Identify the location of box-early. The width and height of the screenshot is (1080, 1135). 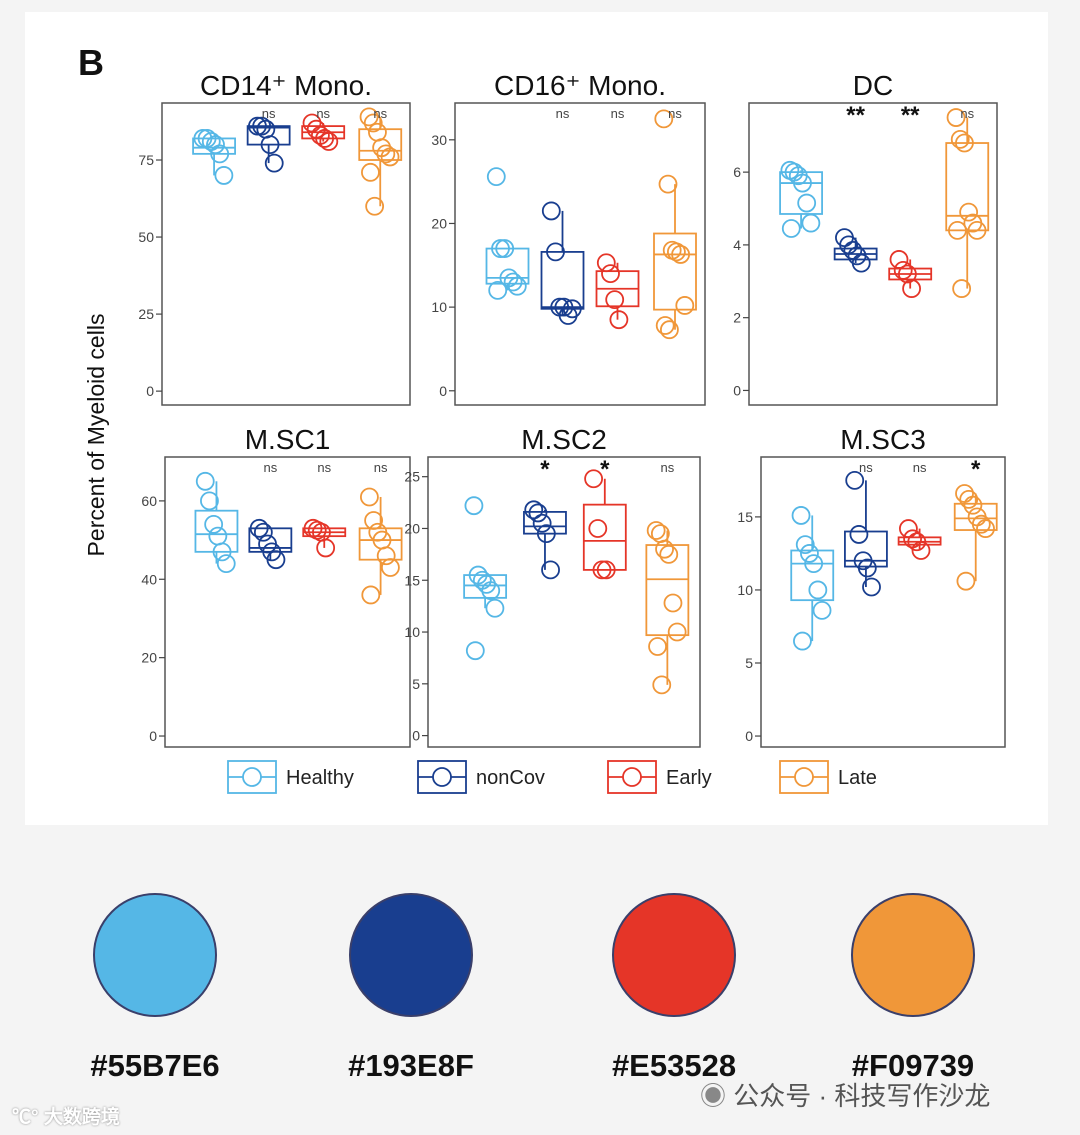
(323, 132).